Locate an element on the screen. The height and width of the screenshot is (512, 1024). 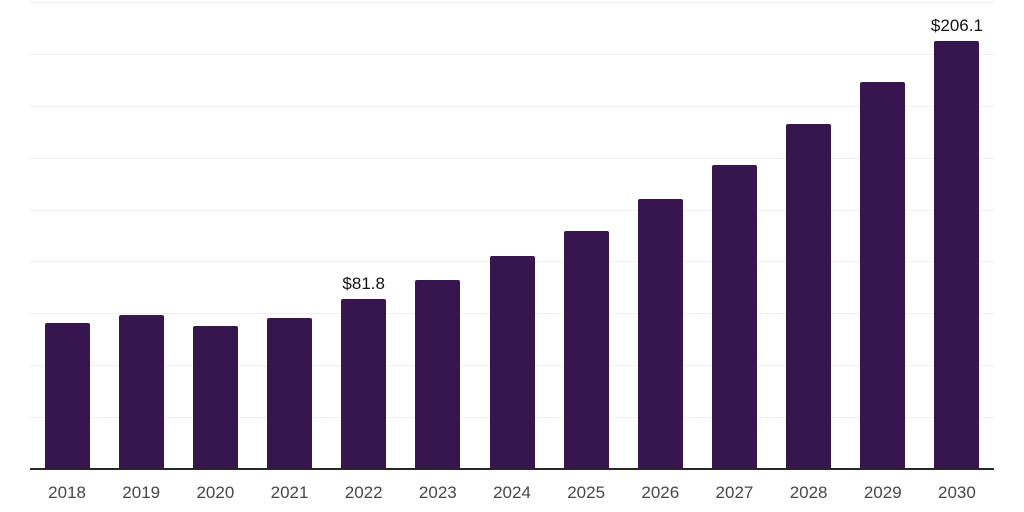
bar-2027 is located at coordinates (734, 316).